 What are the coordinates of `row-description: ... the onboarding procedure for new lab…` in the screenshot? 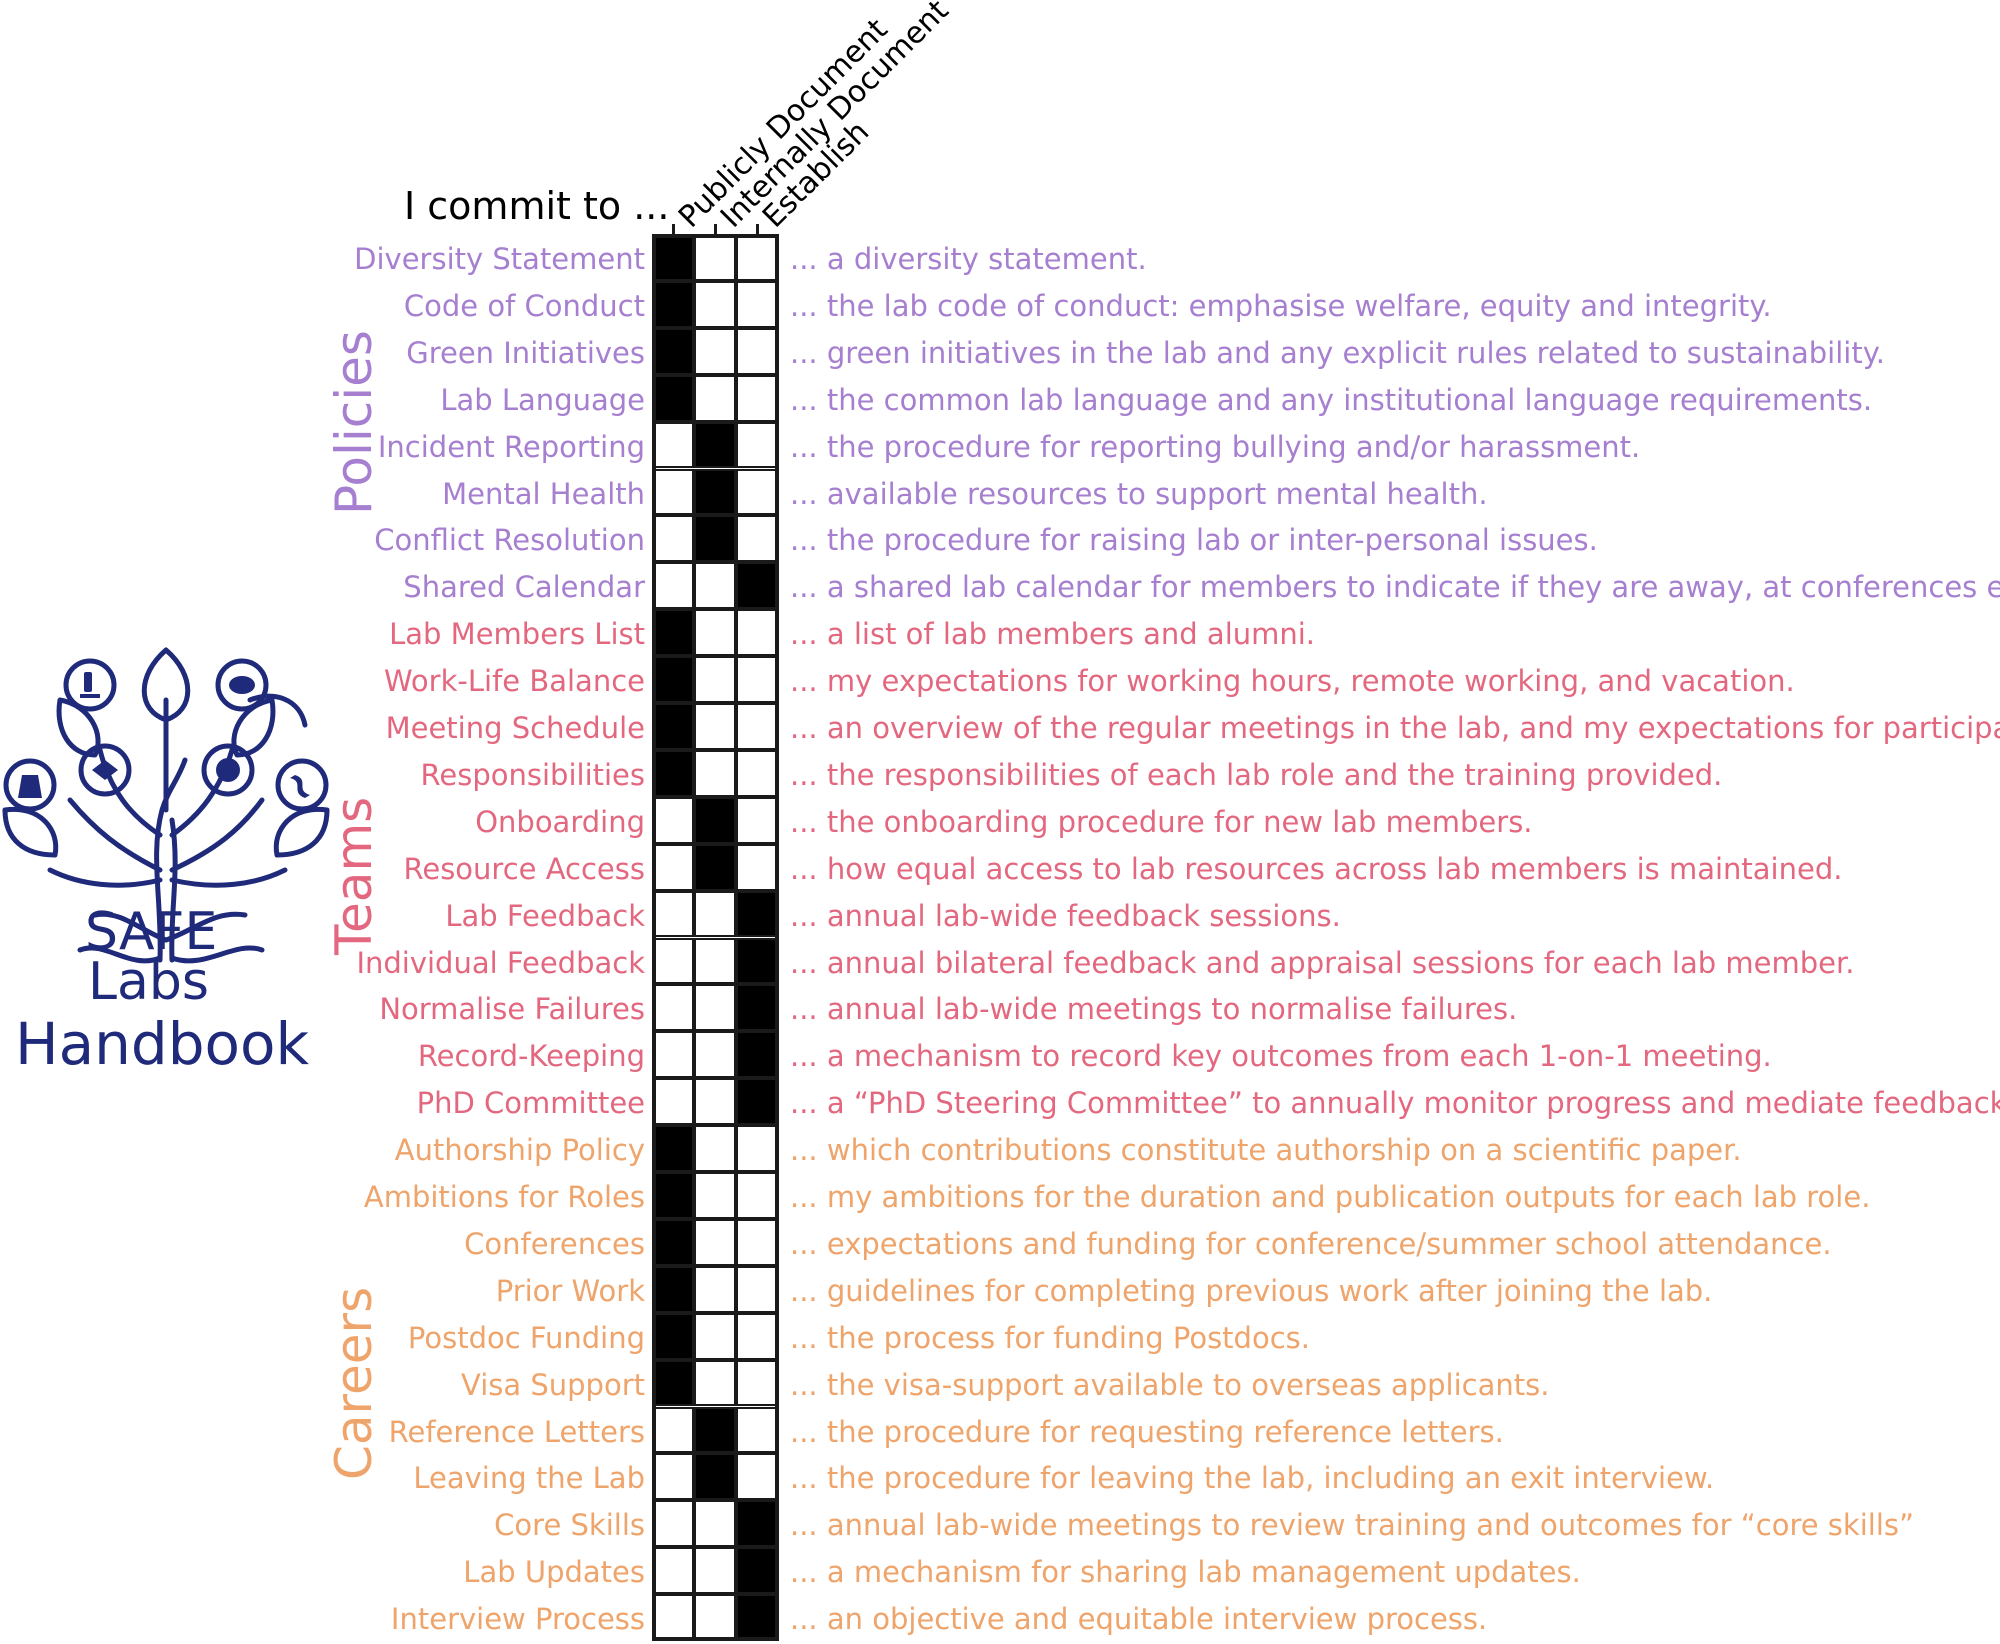 It's located at (1161, 821).